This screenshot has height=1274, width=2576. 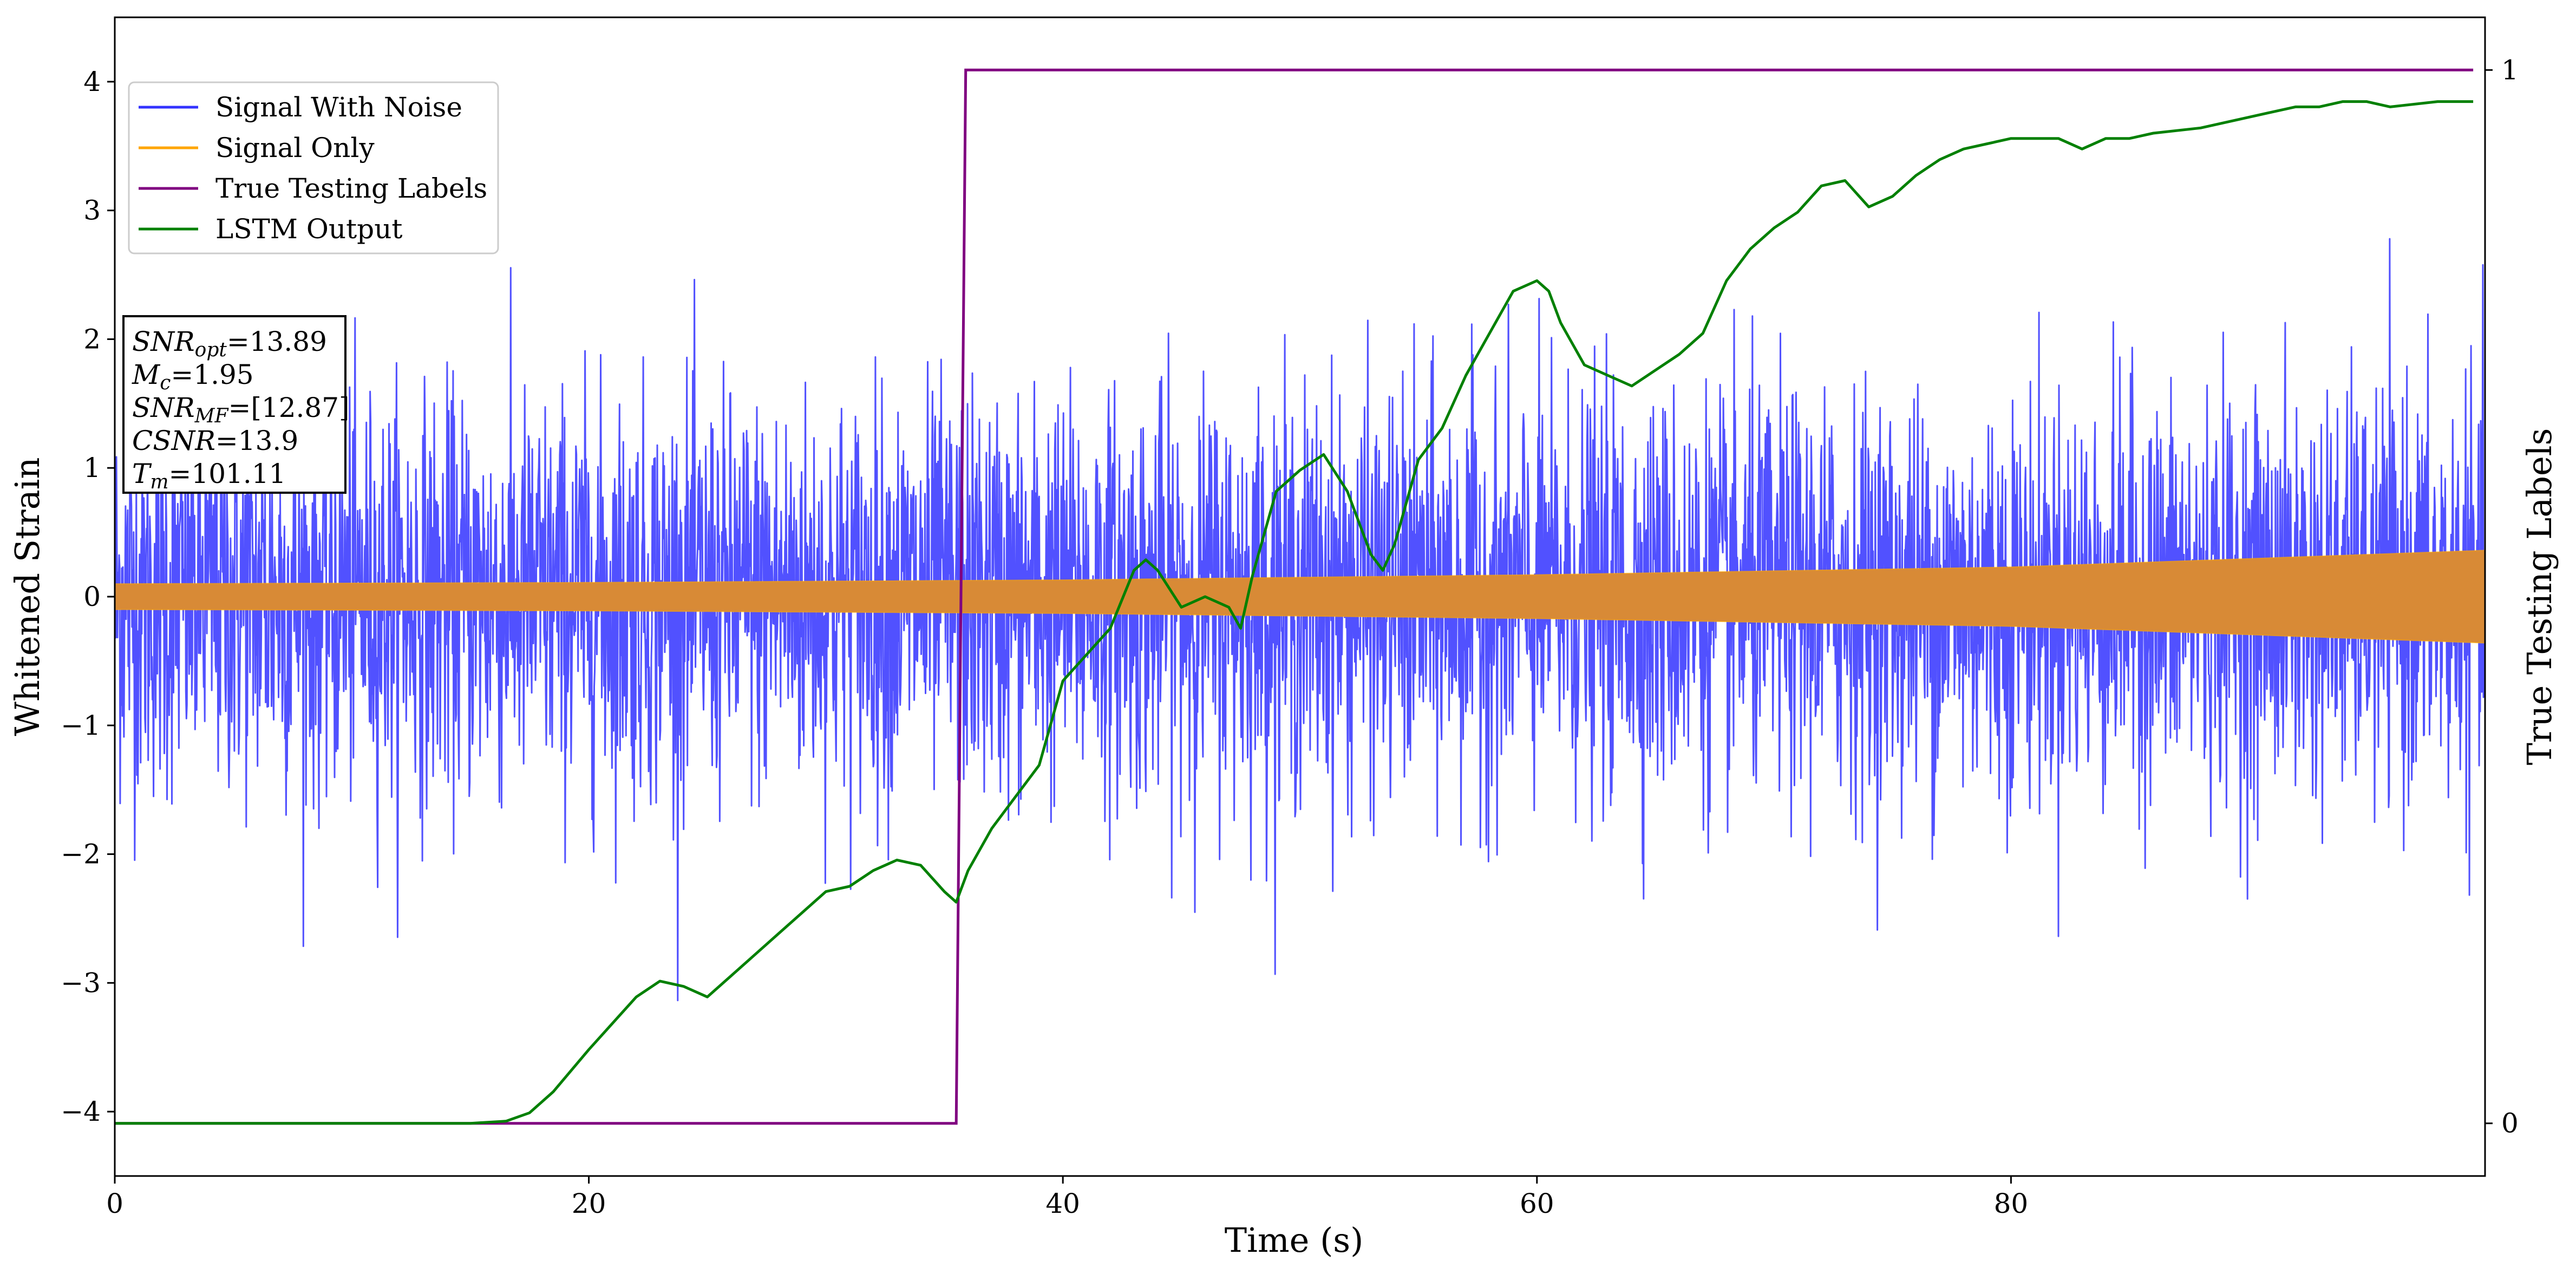 I want to click on annotation-line: Mc=1.95, so click(x=193, y=376).